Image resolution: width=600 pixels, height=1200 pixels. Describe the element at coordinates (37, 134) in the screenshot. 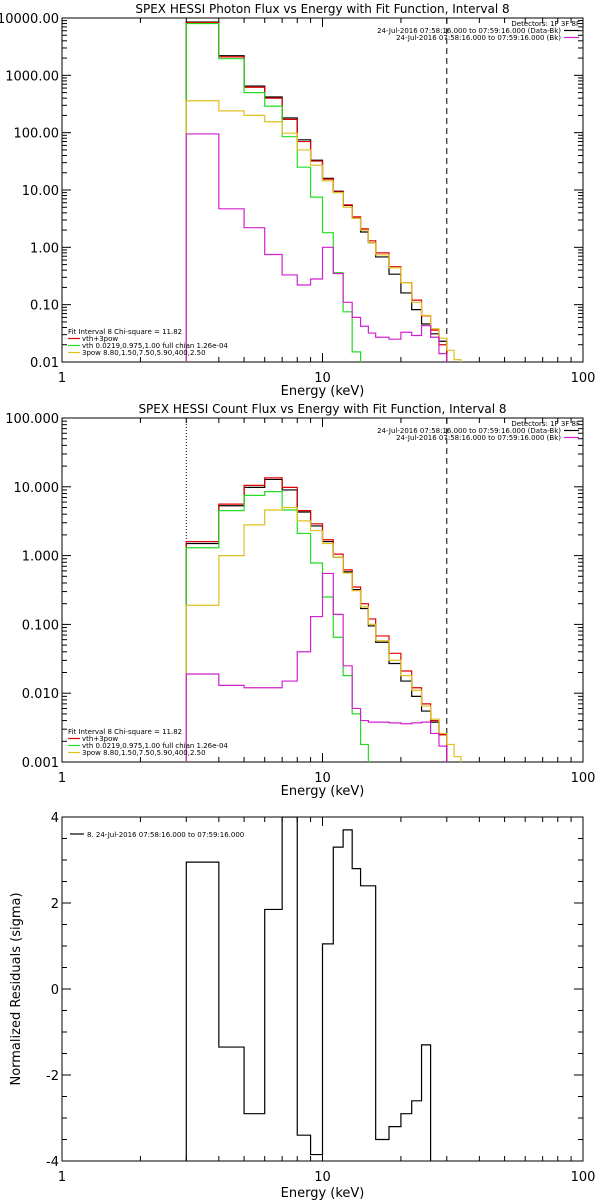

I see `y-tick-label: 100.00` at that location.